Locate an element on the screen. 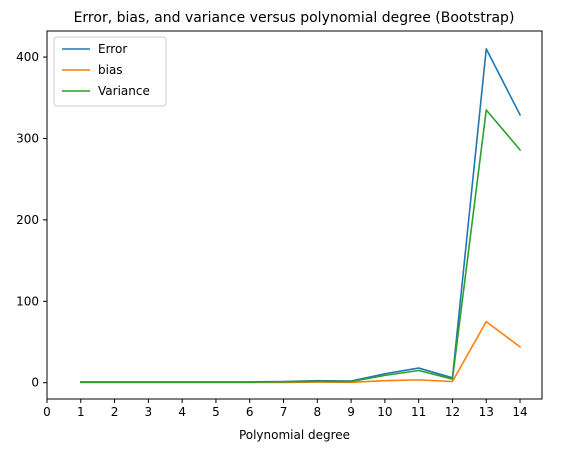  x-axis-label: Polynomial degree is located at coordinates (294, 435).